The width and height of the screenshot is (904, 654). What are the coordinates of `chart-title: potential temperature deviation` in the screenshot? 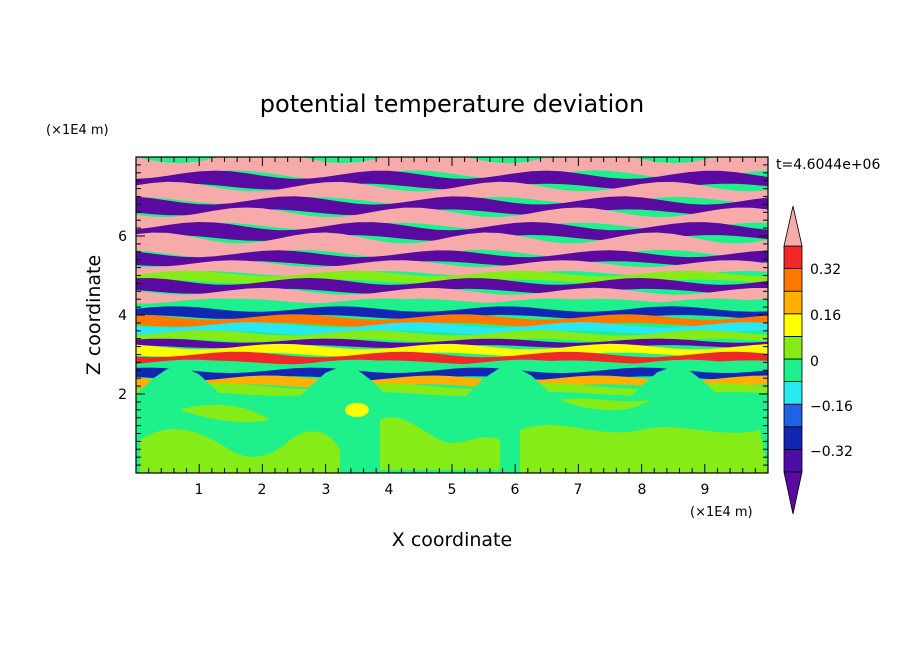 It's located at (452, 104).